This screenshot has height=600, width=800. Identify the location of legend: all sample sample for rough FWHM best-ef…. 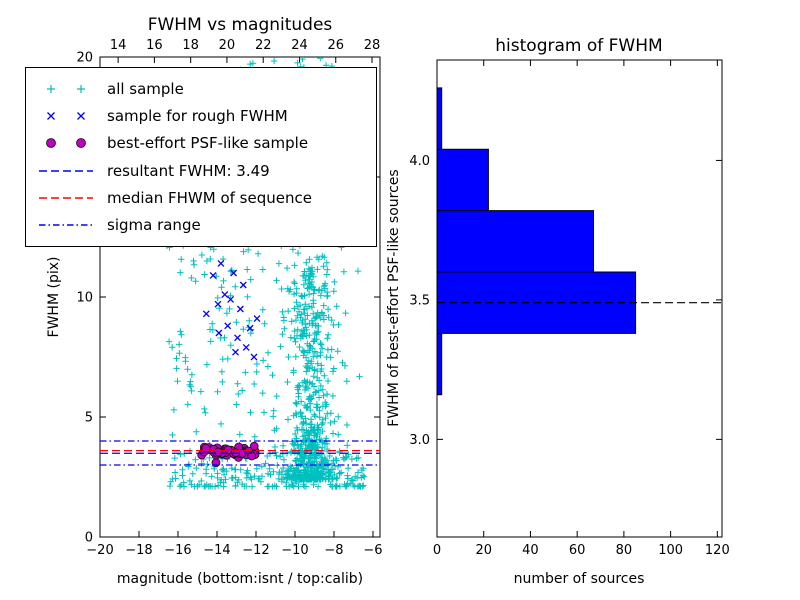
(201, 157).